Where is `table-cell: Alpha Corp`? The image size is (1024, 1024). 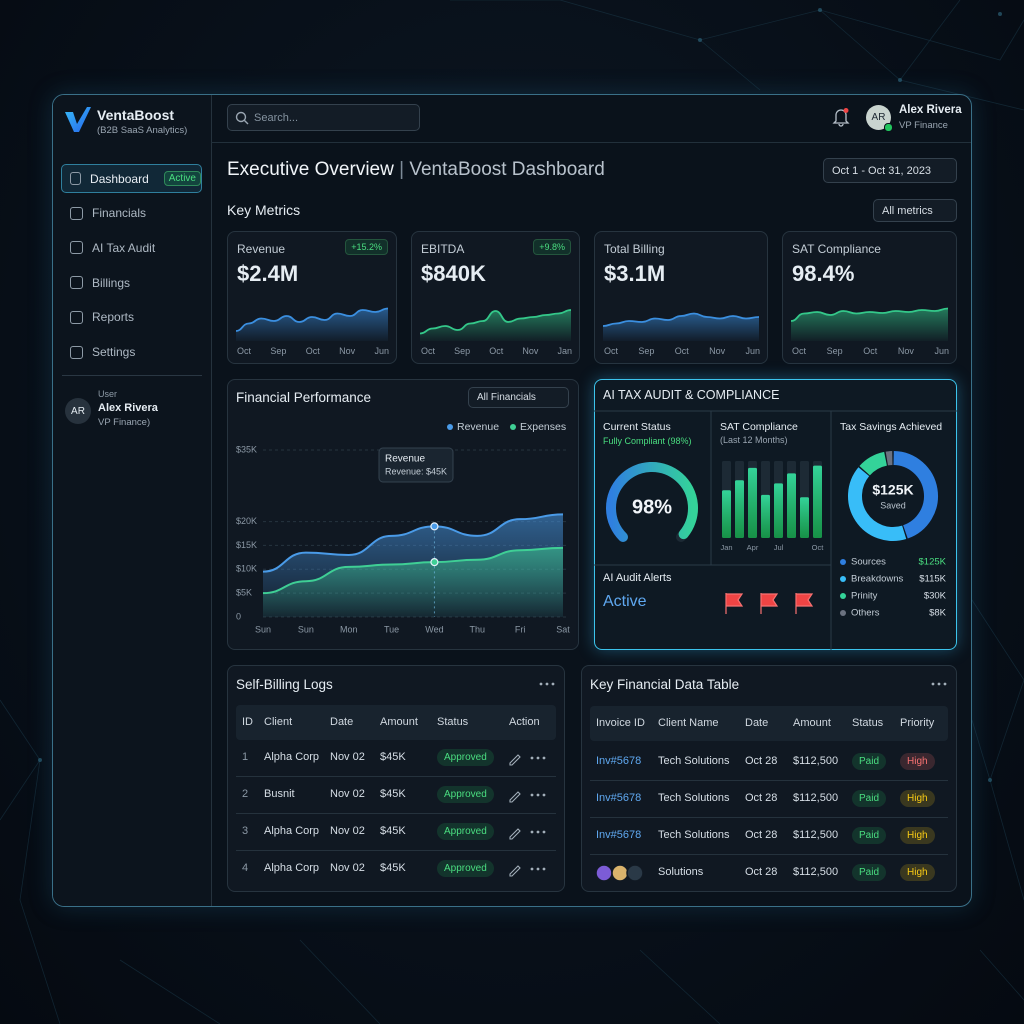
table-cell: Alpha Corp is located at coordinates (292, 831).